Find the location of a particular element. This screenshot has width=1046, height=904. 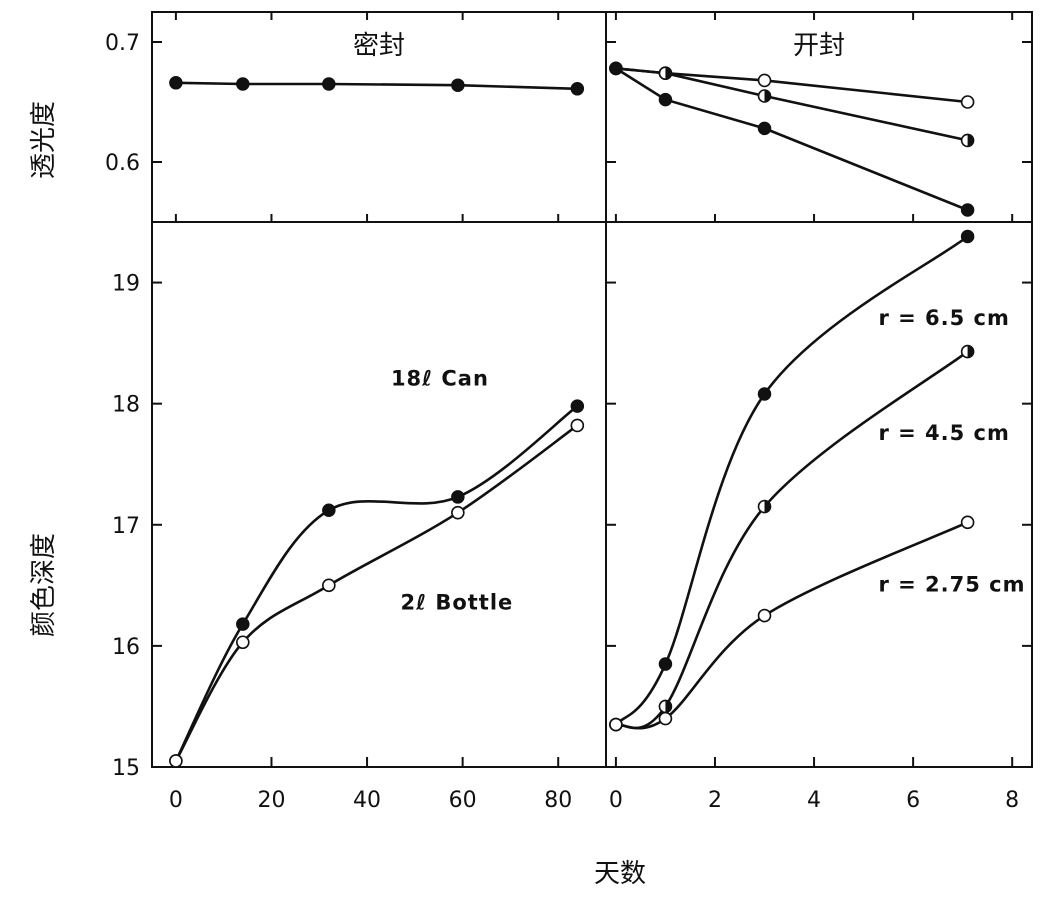

series-line-p3-s2 is located at coordinates (792, 625).